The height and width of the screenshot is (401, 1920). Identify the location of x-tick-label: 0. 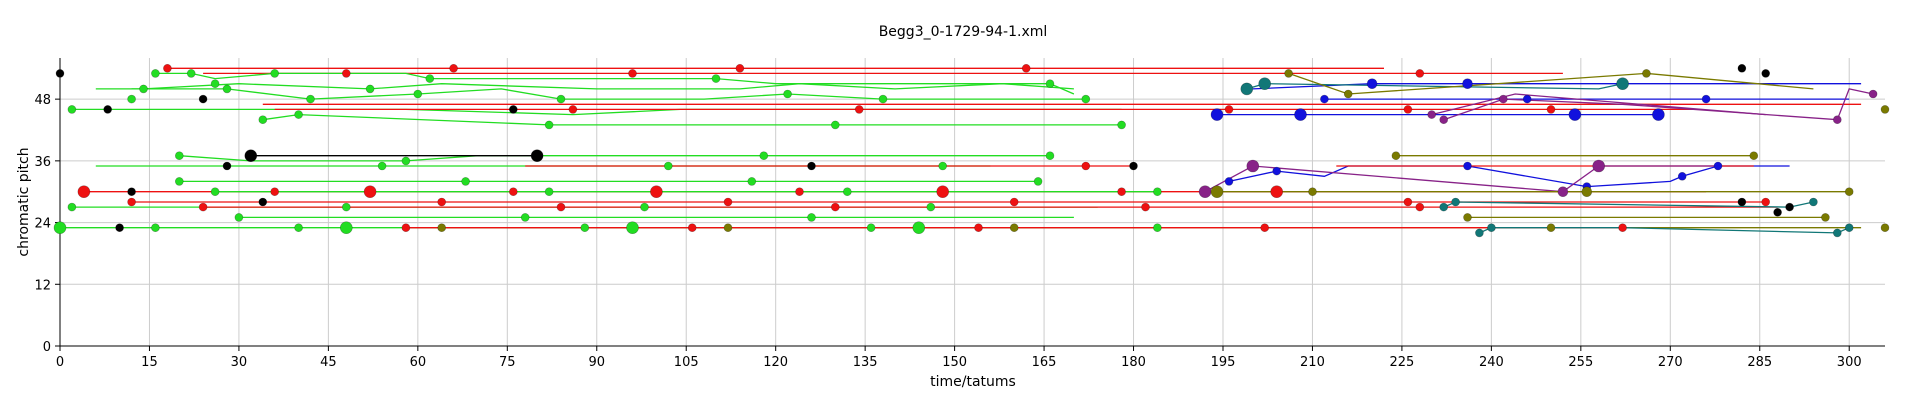
(60, 362).